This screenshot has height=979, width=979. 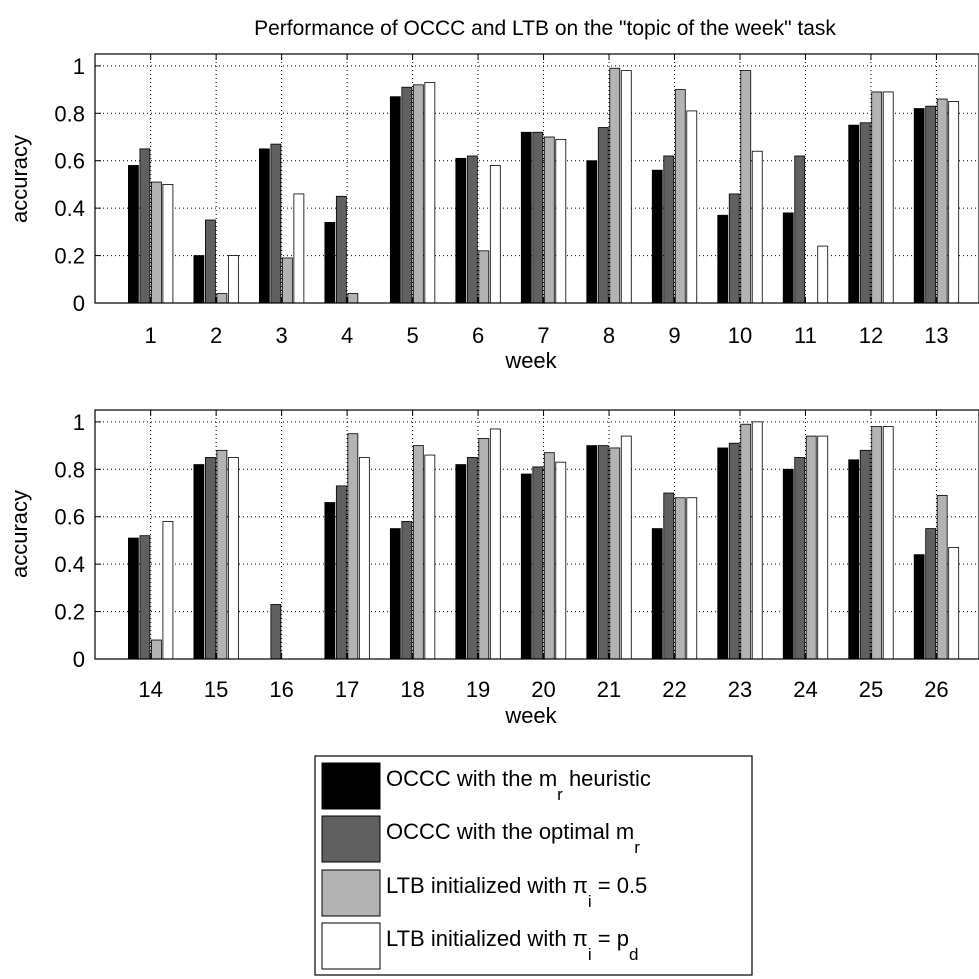 What do you see at coordinates (871, 689) in the screenshot?
I see `x-tick-label: 25` at bounding box center [871, 689].